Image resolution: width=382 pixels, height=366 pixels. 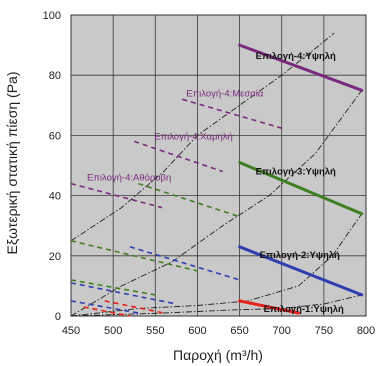 What do you see at coordinates (58, 317) in the screenshot?
I see `y-tick-label-0: 0` at bounding box center [58, 317].